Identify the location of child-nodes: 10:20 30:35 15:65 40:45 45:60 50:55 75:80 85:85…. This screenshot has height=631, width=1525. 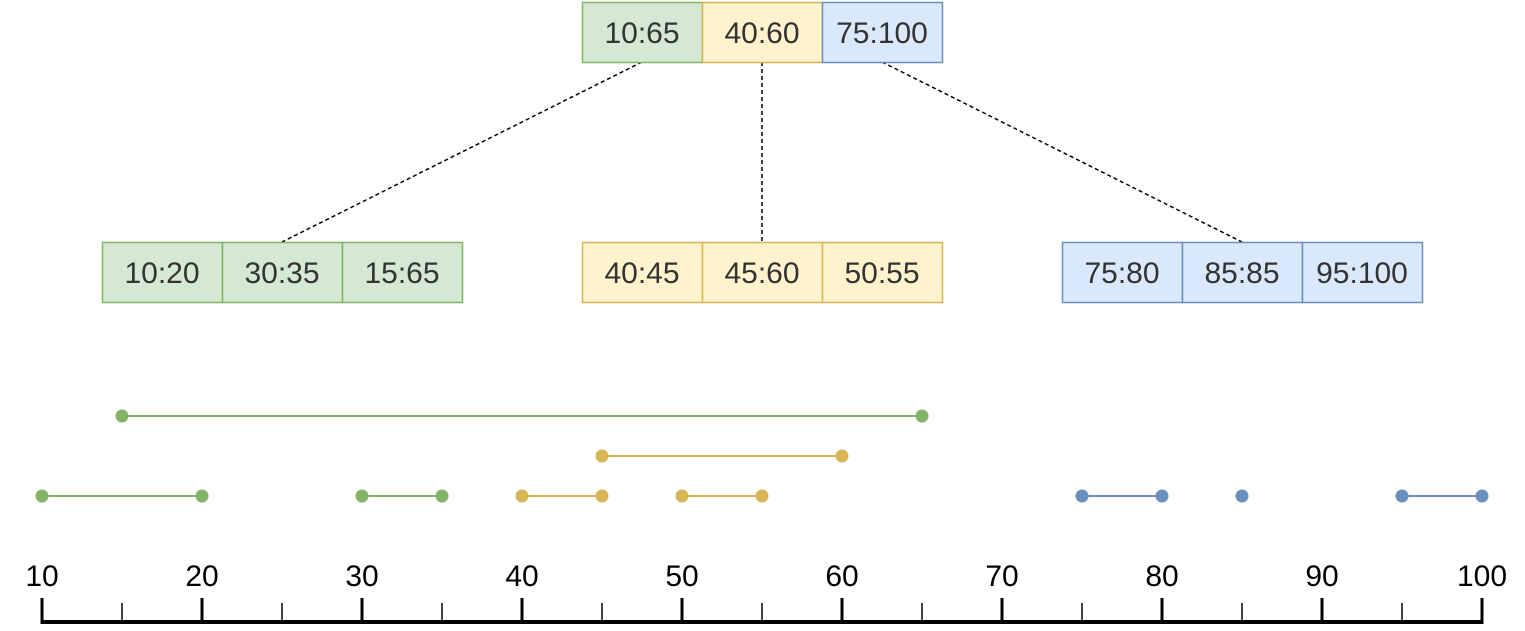
(762, 272).